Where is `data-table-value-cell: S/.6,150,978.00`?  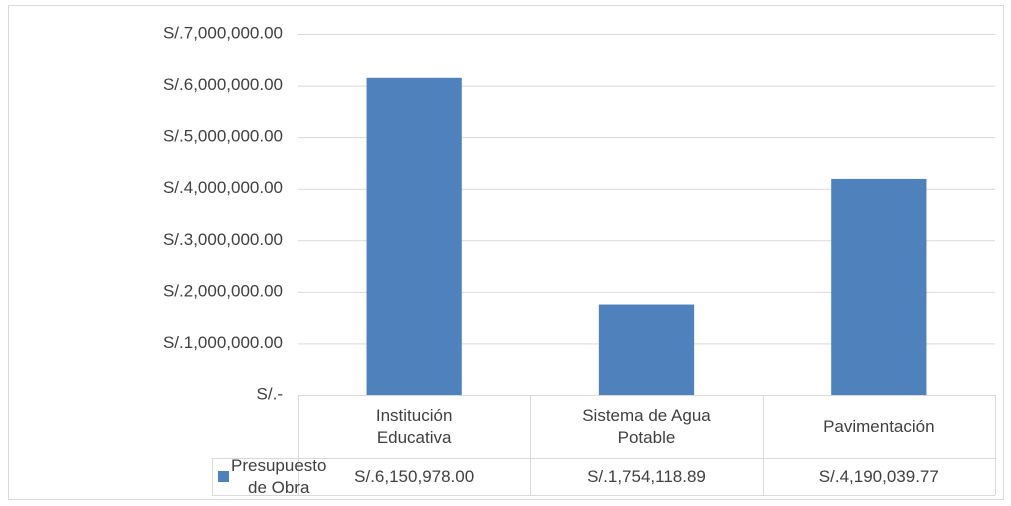
data-table-value-cell: S/.6,150,978.00 is located at coordinates (414, 476).